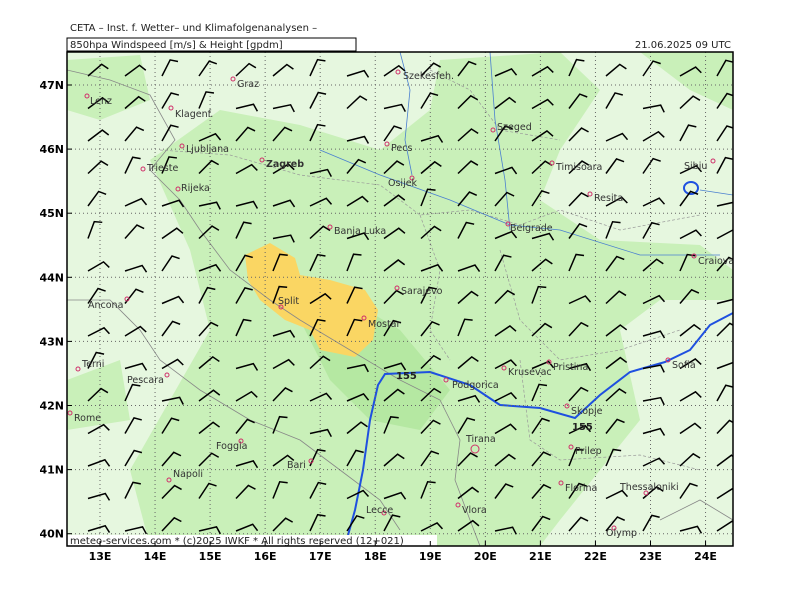 The width and height of the screenshot is (800, 604). Describe the element at coordinates (621, 533) in the screenshot. I see `city-label: Olymp` at that location.